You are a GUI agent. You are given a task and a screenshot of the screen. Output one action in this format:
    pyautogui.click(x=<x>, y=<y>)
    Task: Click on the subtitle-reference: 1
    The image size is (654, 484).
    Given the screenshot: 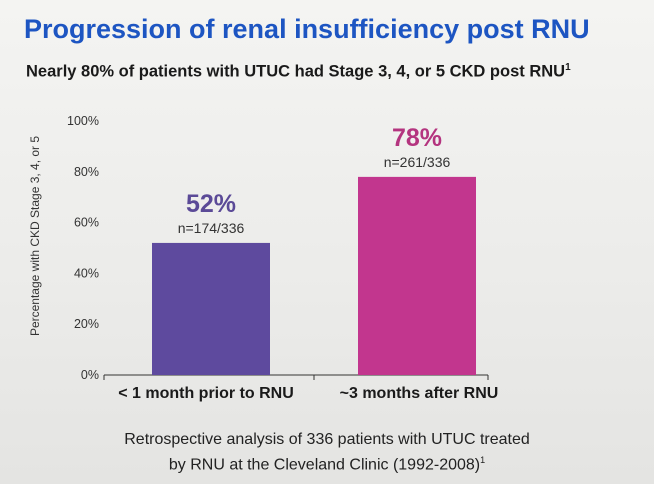 What is the action you would take?
    pyautogui.click(x=568, y=67)
    